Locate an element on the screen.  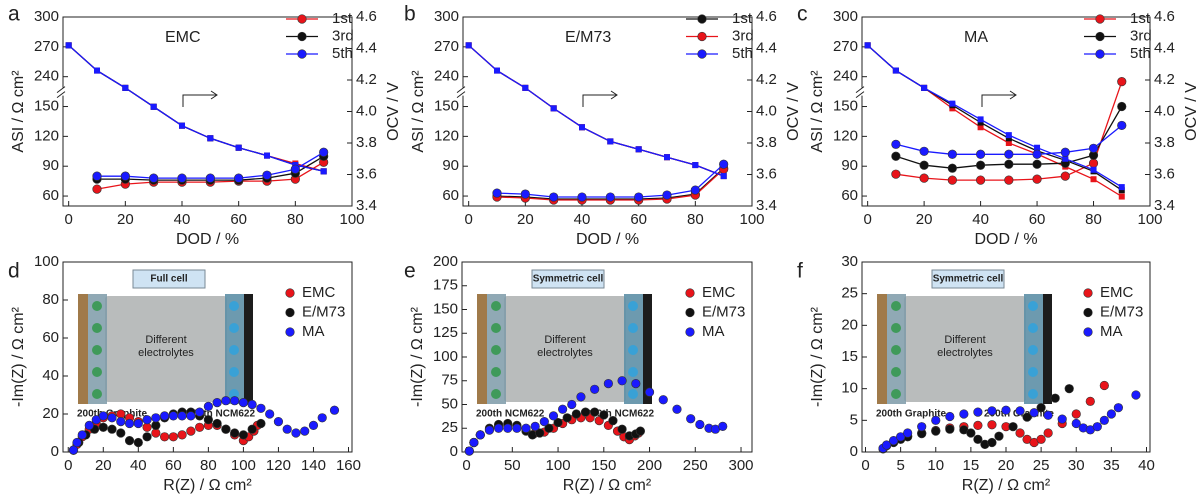
y-tick-label: 25 is located at coordinates (449, 427).